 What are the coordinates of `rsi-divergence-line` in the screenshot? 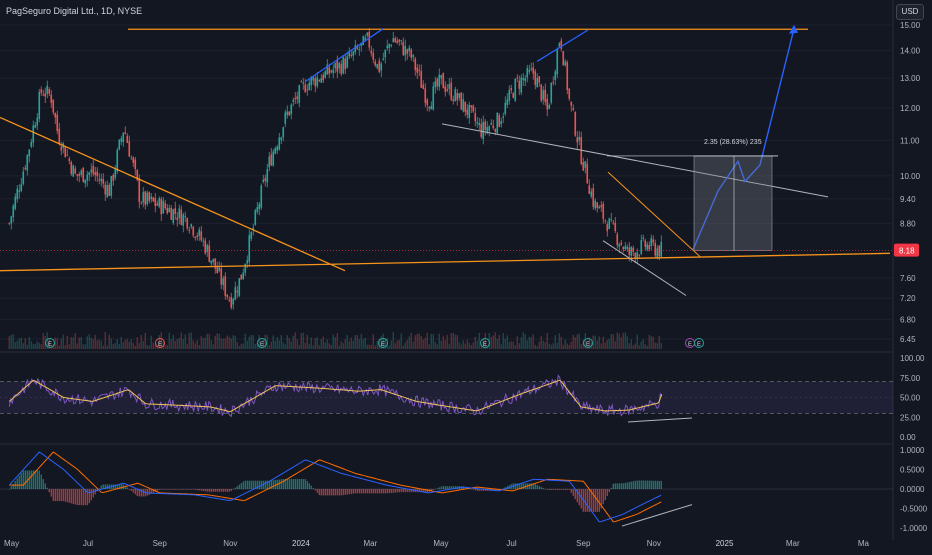 It's located at (660, 420).